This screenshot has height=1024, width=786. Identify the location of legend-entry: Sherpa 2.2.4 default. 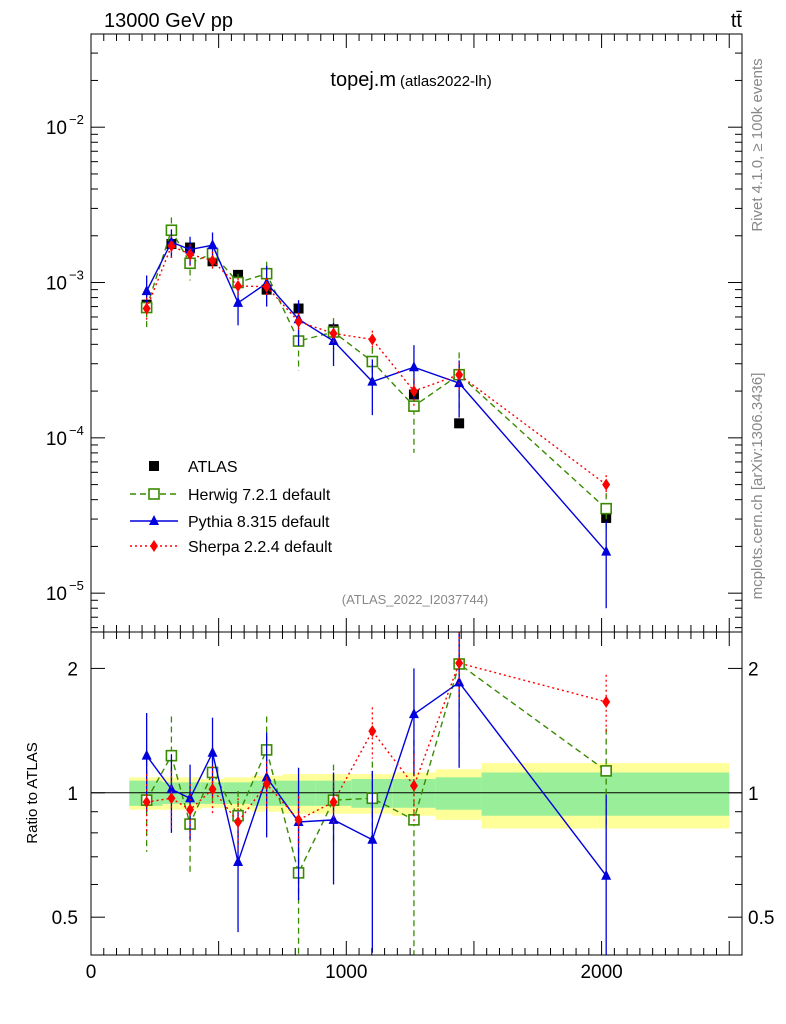
(231, 547).